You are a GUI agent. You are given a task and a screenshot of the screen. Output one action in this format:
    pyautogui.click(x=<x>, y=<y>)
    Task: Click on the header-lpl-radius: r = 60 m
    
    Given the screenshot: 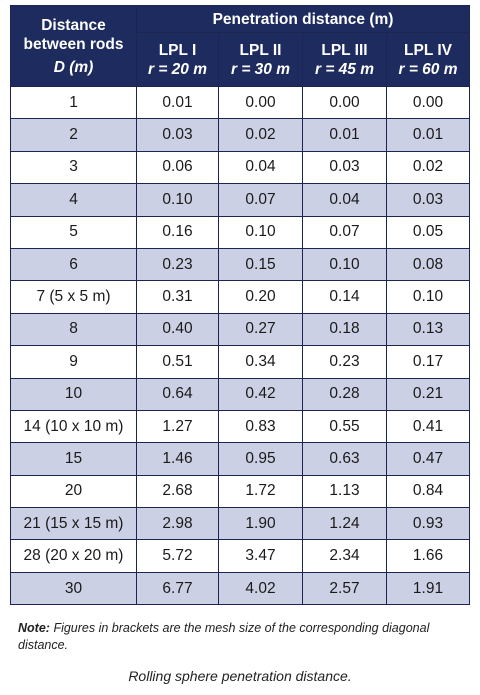 What is the action you would take?
    pyautogui.click(x=428, y=69)
    